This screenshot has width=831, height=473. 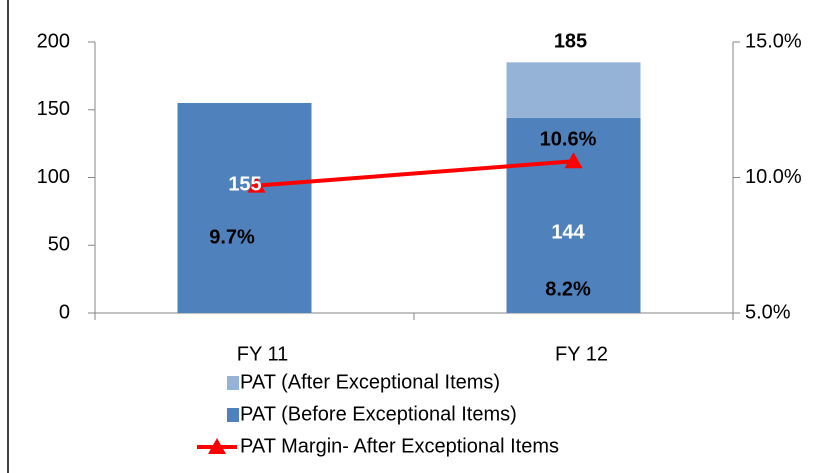 I want to click on legend-label: PAT Margin- After Exceptional Items, so click(x=399, y=446).